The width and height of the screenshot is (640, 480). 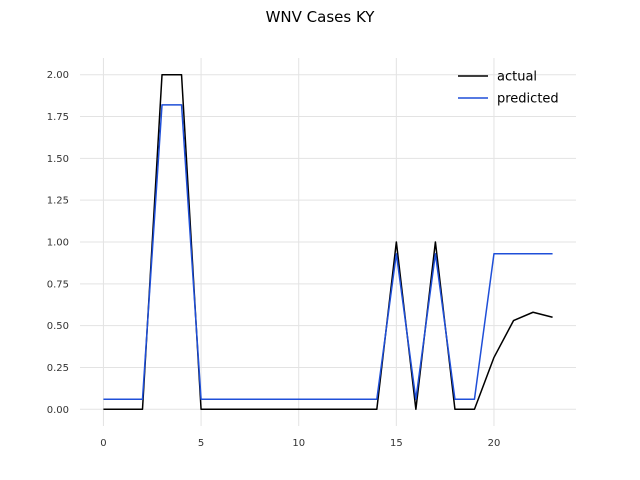 I want to click on chart-title: WNV Cases KY, so click(x=321, y=17).